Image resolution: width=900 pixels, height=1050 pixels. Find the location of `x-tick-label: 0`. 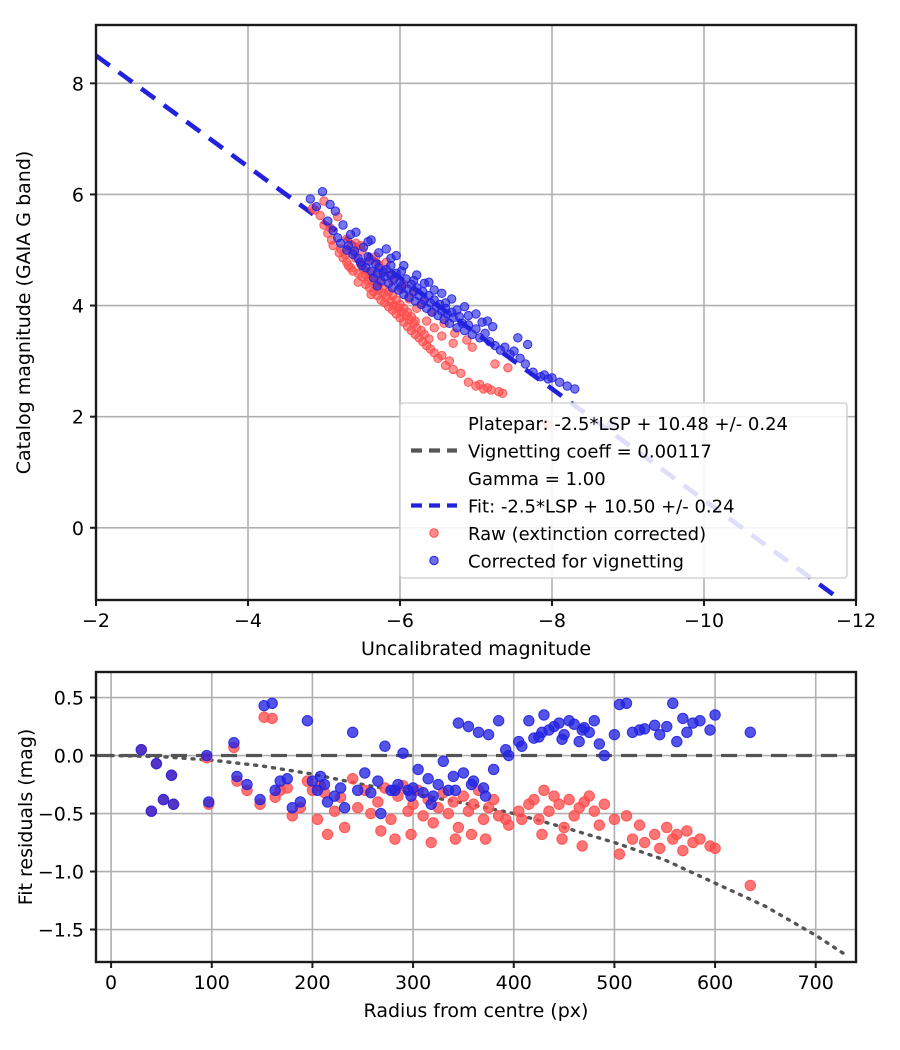

x-tick-label: 0 is located at coordinates (111, 983).